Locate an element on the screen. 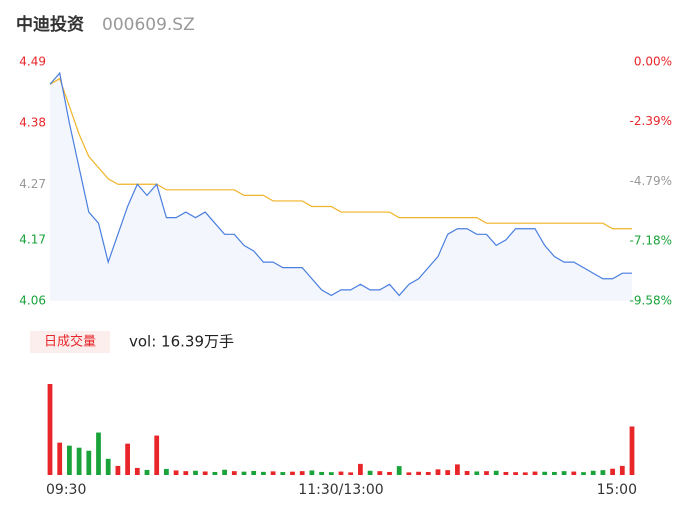 The height and width of the screenshot is (524, 686). stock-code: 000609.SZ is located at coordinates (148, 25).